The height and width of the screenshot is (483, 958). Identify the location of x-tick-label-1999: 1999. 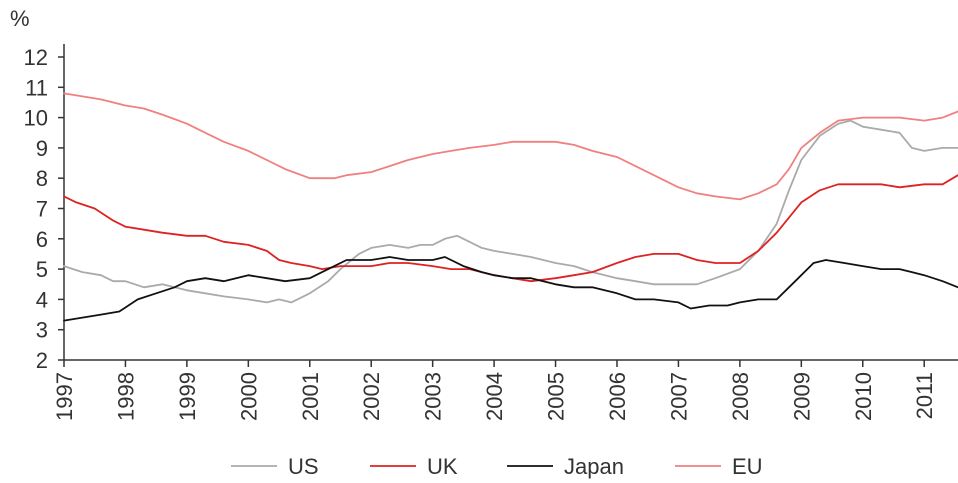
(187, 396).